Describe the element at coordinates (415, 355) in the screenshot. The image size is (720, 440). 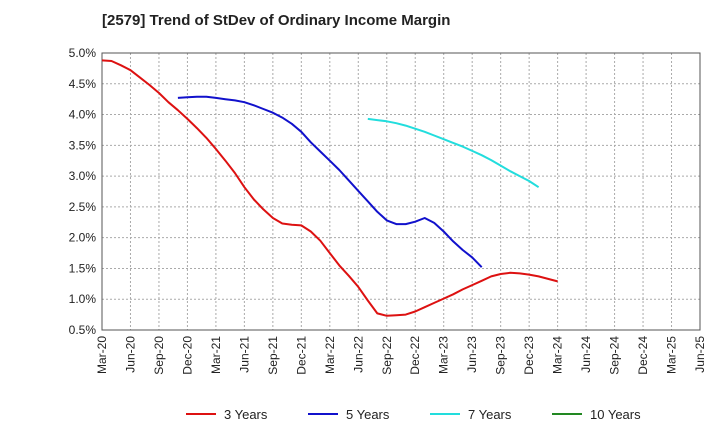
I see `x-tick-label: Dec-22` at that location.